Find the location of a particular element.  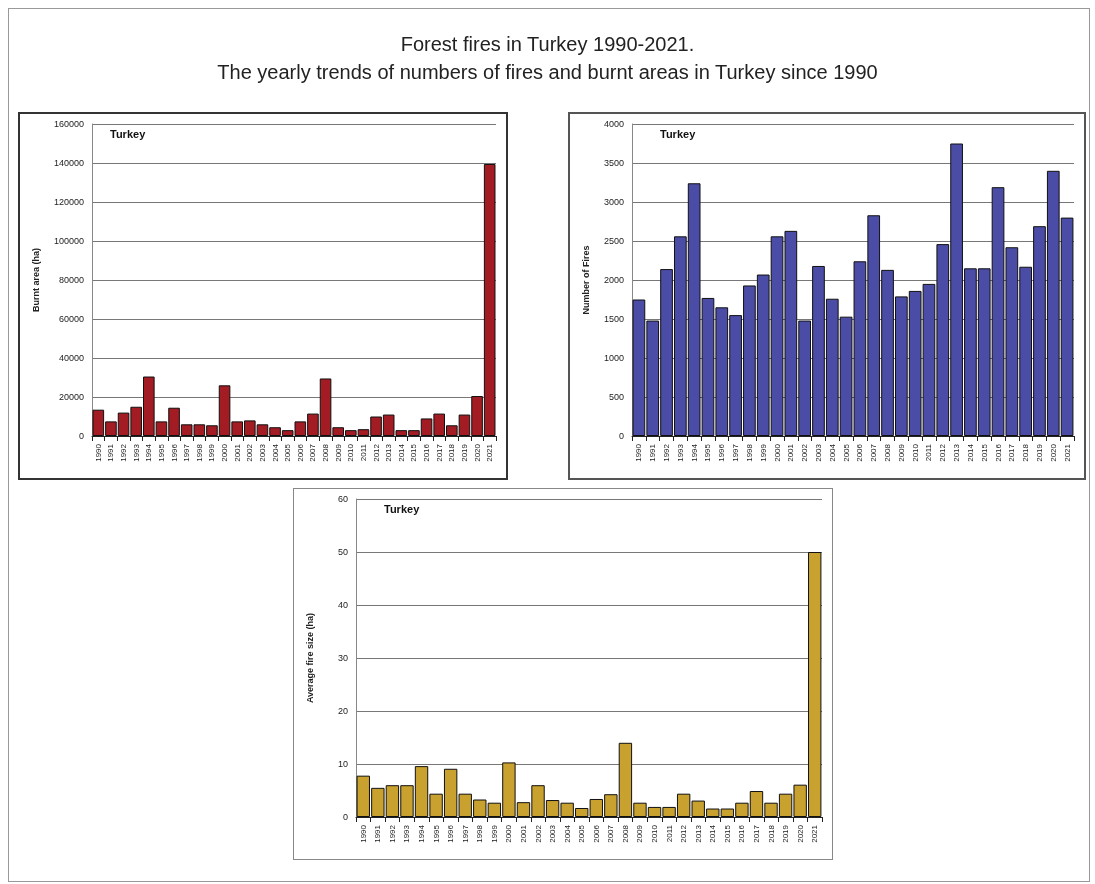

text: Forest fires in Turkey 1990-2021. is located at coordinates (547, 44).